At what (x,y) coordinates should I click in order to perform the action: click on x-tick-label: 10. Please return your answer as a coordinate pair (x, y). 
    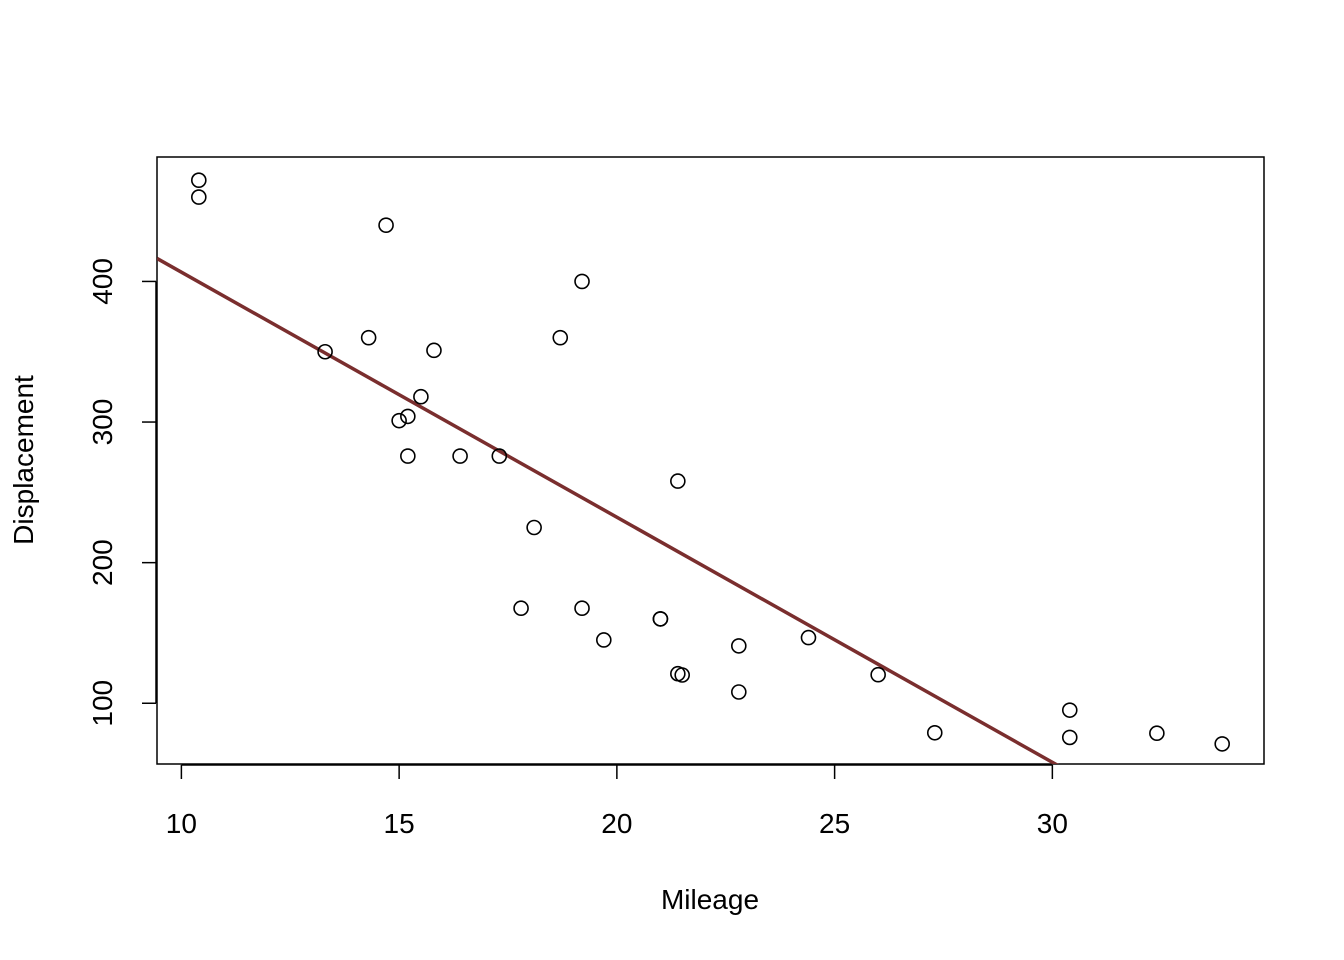
    Looking at the image, I should click on (181, 823).